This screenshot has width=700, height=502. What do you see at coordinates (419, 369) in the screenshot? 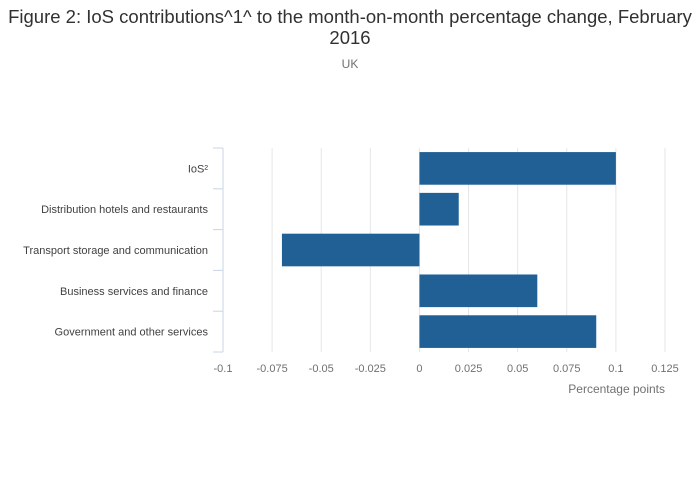
I see `x-tick-label: 0` at bounding box center [419, 369].